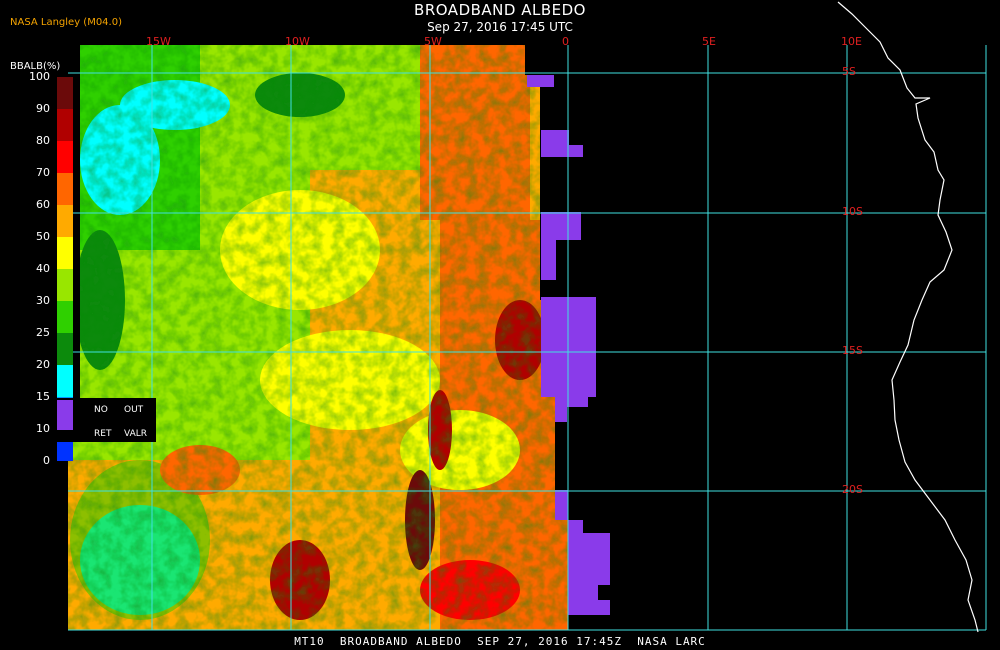 The image size is (1000, 650). What do you see at coordinates (851, 41) in the screenshot?
I see `longitude-label: 10E` at bounding box center [851, 41].